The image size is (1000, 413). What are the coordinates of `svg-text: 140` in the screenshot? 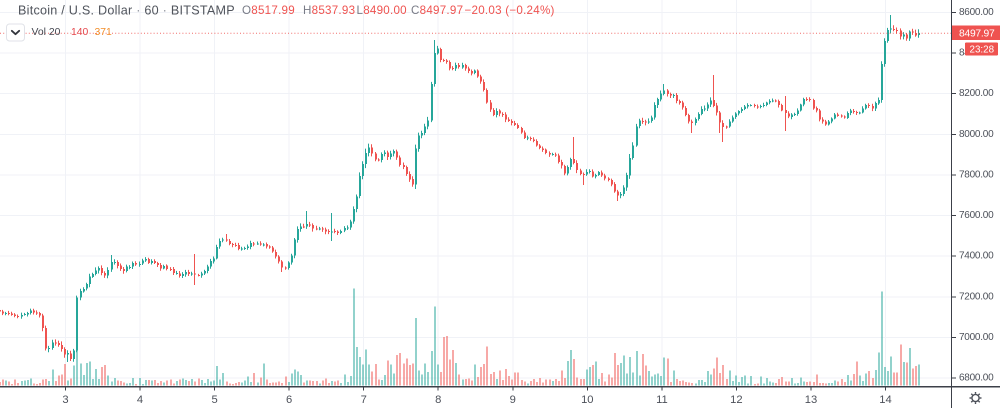 It's located at (80, 32).